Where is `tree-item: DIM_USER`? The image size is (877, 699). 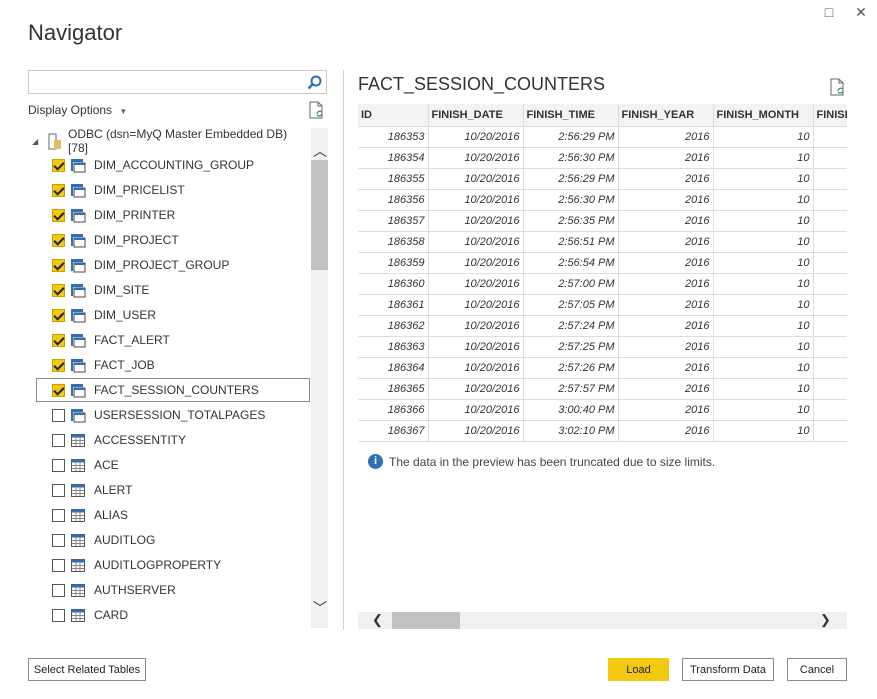 tree-item: DIM_USER is located at coordinates (169, 315).